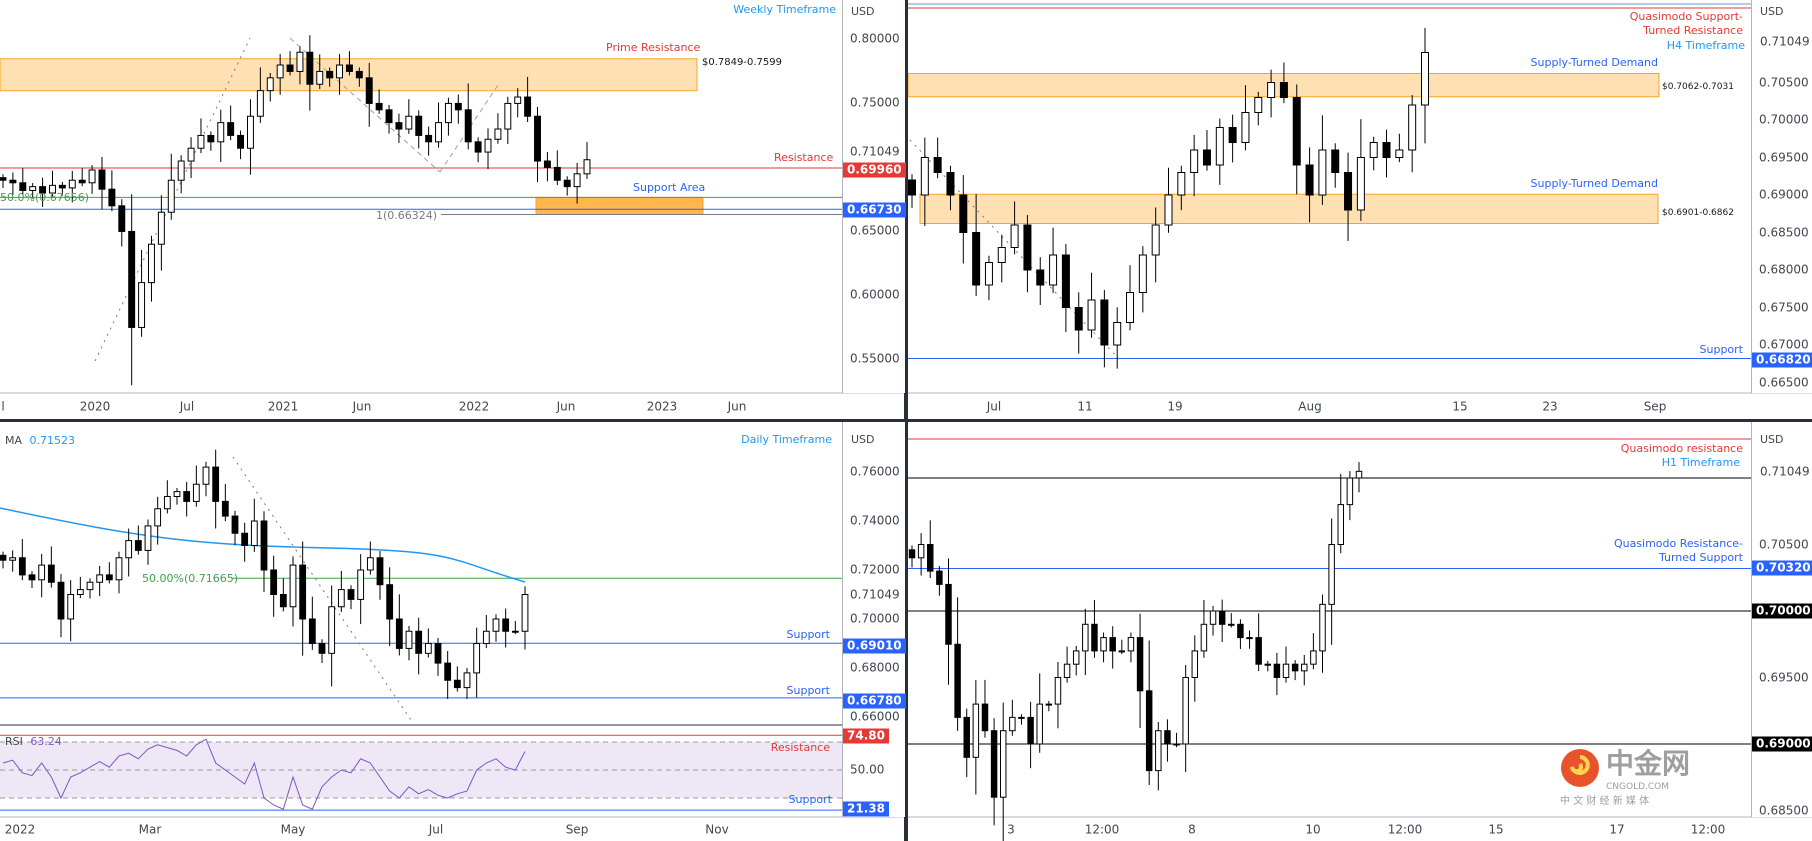  Describe the element at coordinates (1784, 544) in the screenshot. I see `h1-price-tick: 0.70500` at that location.